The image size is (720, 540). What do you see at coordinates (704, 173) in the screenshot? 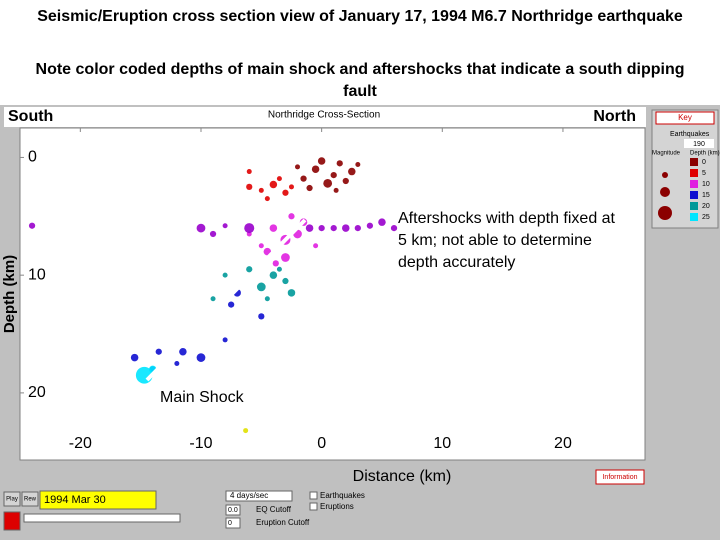
I see `key-depth-label: 5` at bounding box center [704, 173].